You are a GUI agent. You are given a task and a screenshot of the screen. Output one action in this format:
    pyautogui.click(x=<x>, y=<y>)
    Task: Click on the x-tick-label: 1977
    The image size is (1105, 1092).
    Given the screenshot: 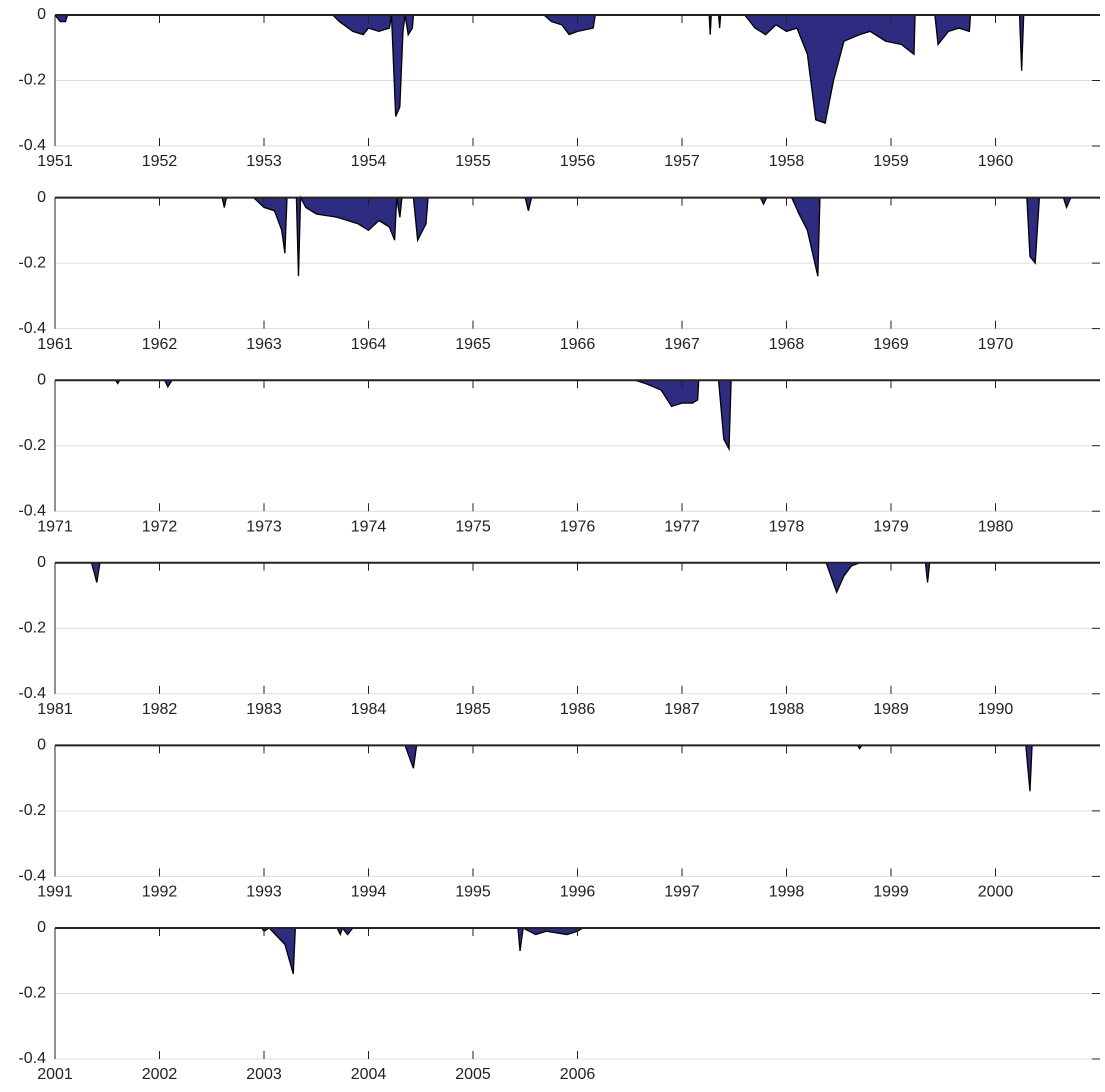 What is the action you would take?
    pyautogui.click(x=682, y=526)
    